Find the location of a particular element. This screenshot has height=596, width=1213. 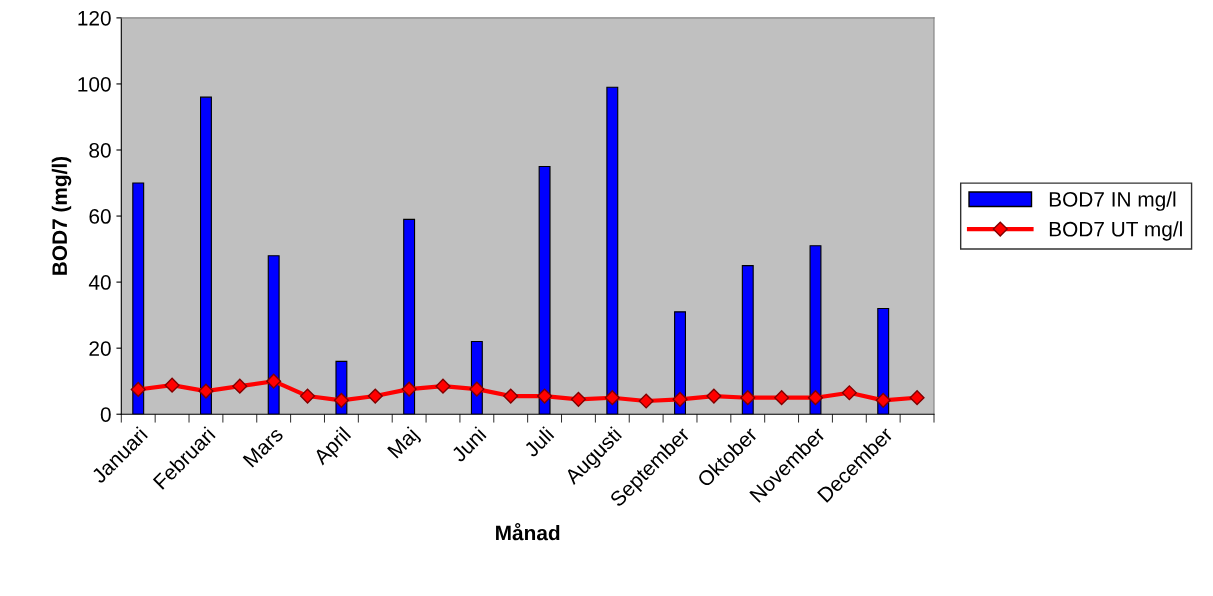

y-tick-label: 0 is located at coordinates (105, 414).